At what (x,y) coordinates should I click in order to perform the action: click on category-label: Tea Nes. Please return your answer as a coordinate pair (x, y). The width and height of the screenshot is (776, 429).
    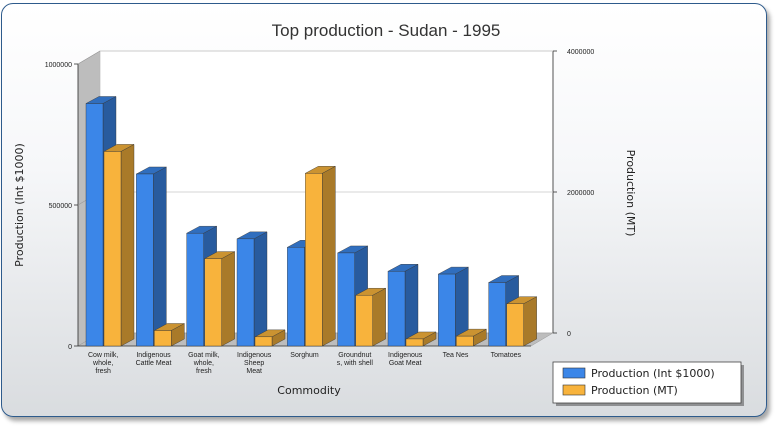
    Looking at the image, I should click on (456, 355).